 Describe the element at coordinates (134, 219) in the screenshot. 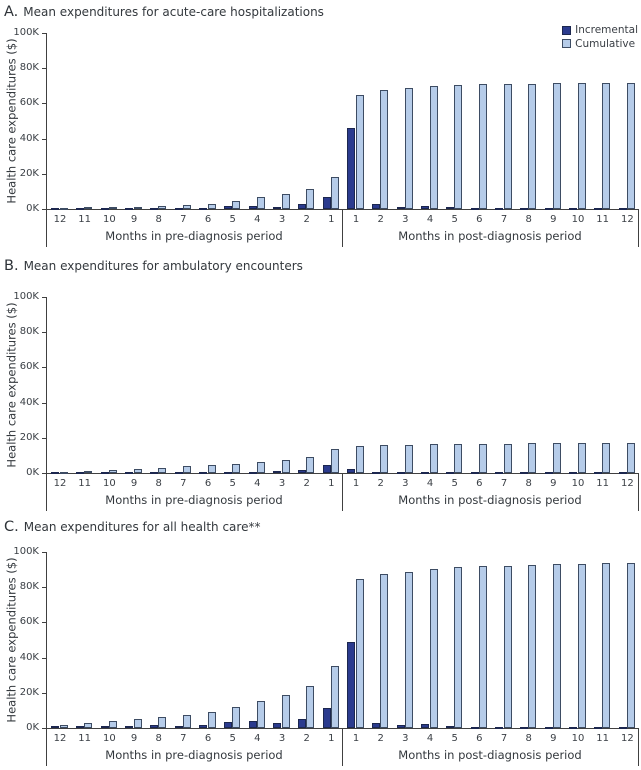

I see `x-tick-label: 9` at that location.